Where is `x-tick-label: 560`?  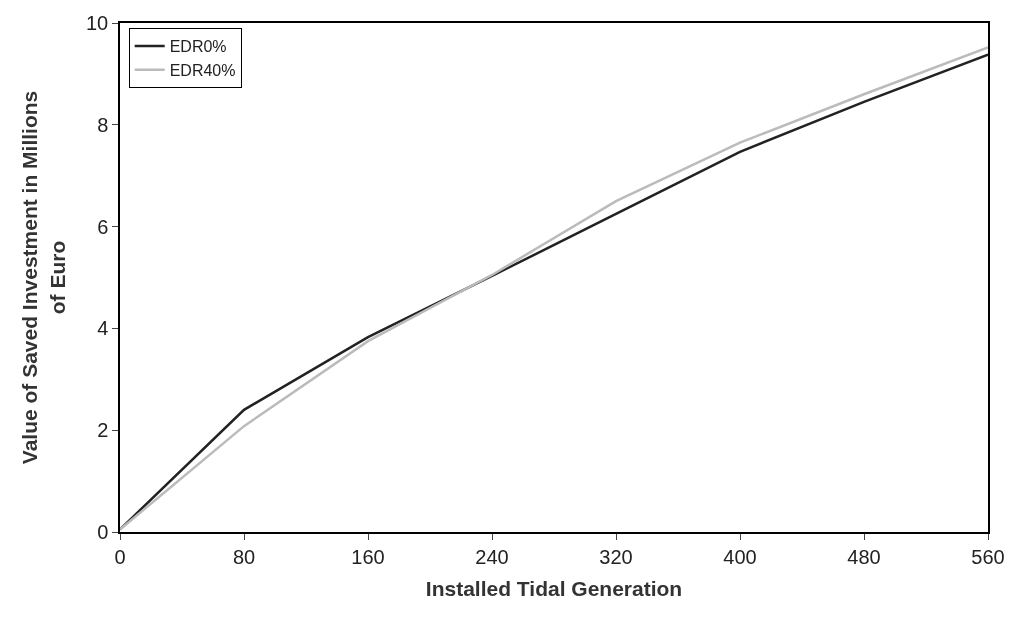 x-tick-label: 560 is located at coordinates (988, 556).